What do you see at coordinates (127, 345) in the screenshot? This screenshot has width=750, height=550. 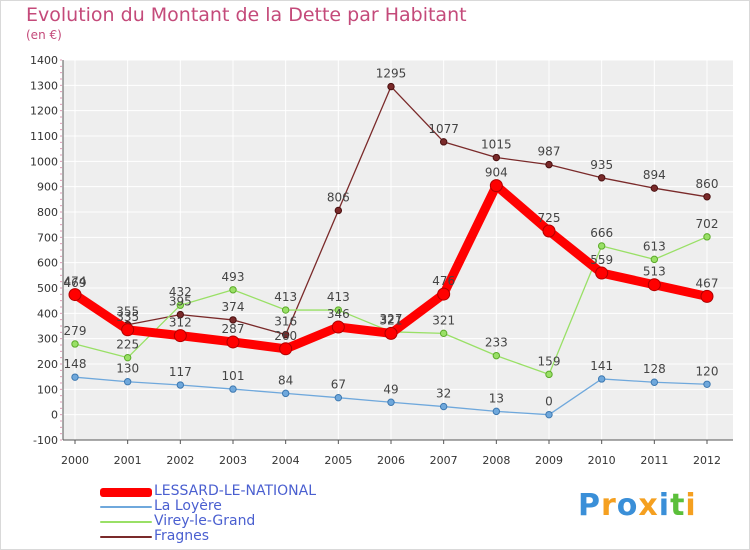 I see `data-label: 225` at bounding box center [127, 345].